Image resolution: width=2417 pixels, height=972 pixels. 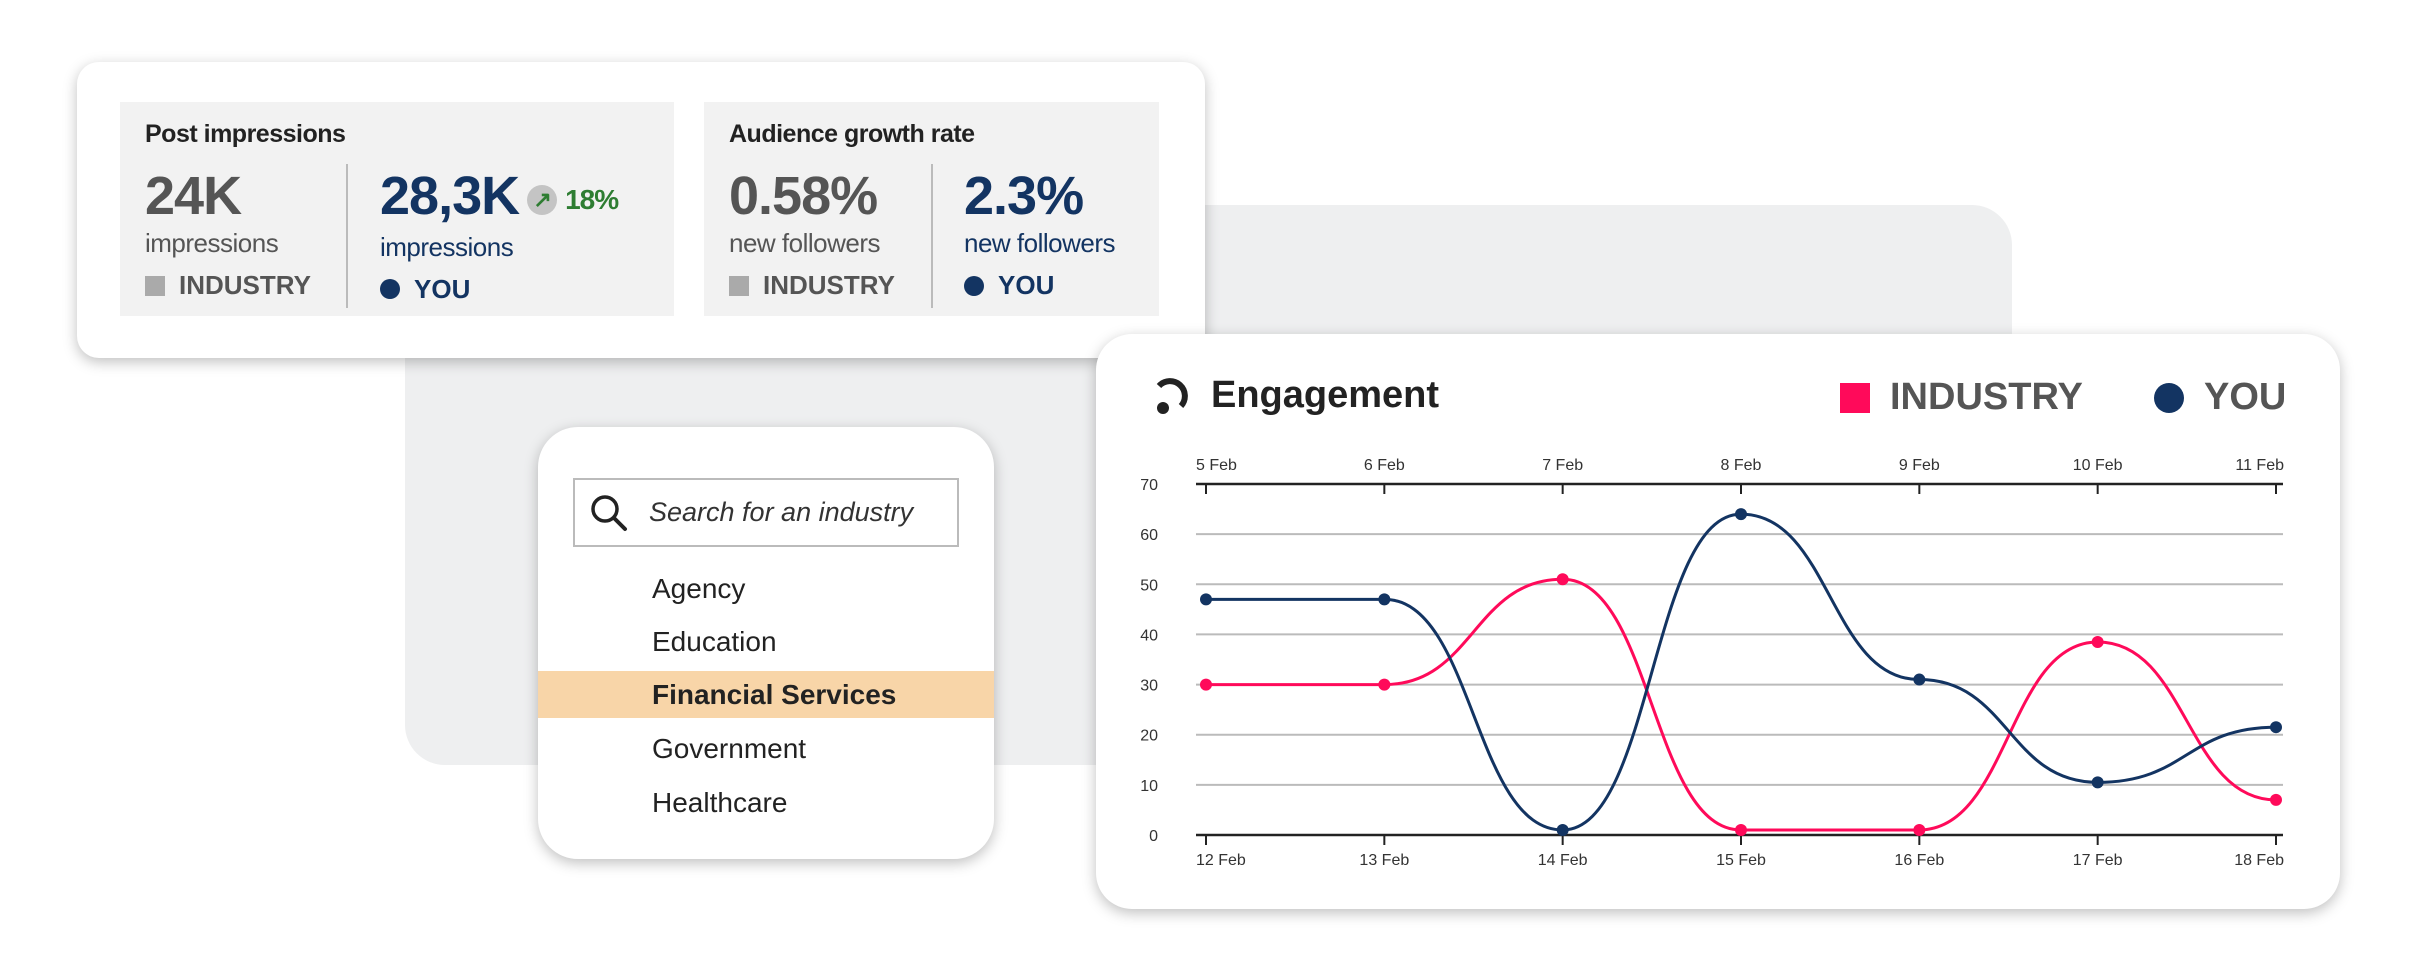 I want to click on y-tick-label: 40, so click(x=1149, y=635).